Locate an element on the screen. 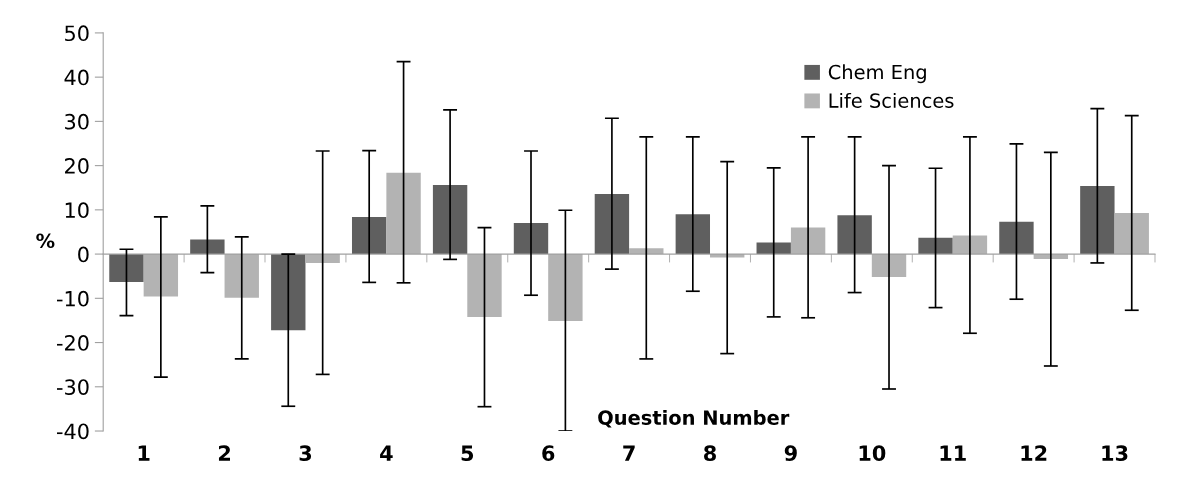 This screenshot has height=477, width=1200. y-tick-label: 50 is located at coordinates (77, 33).